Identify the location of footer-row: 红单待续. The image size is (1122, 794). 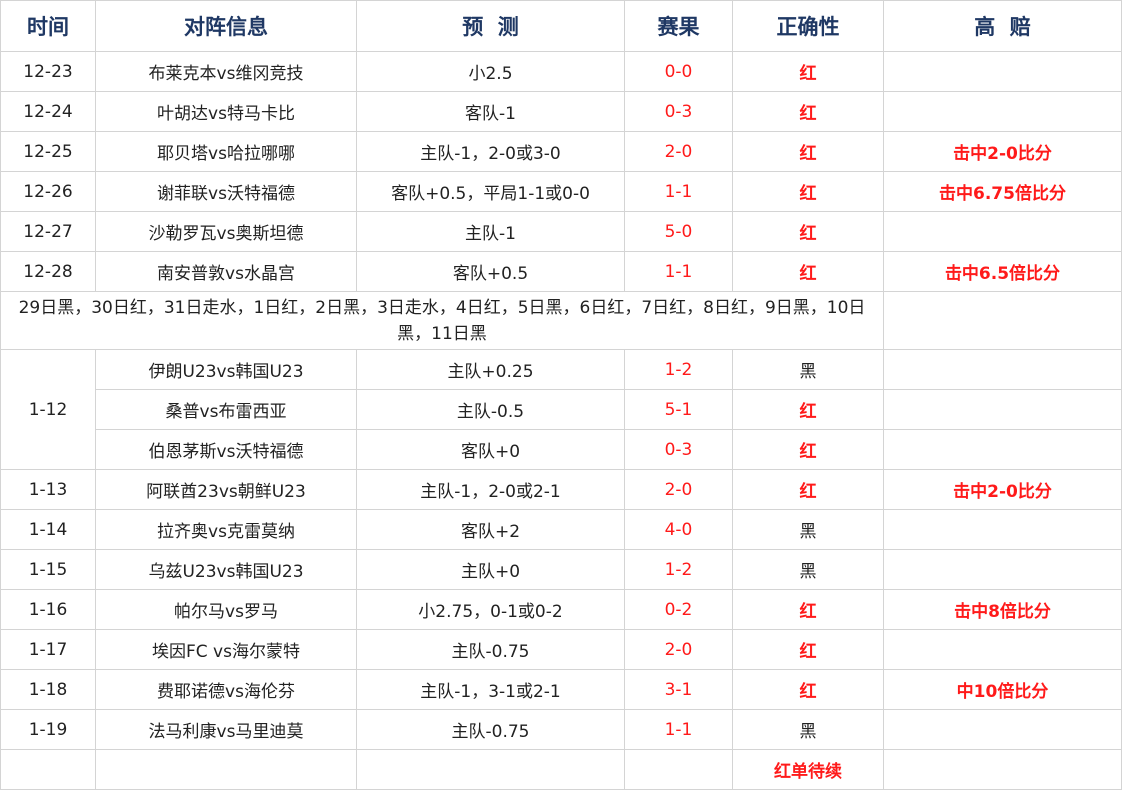
(561, 769).